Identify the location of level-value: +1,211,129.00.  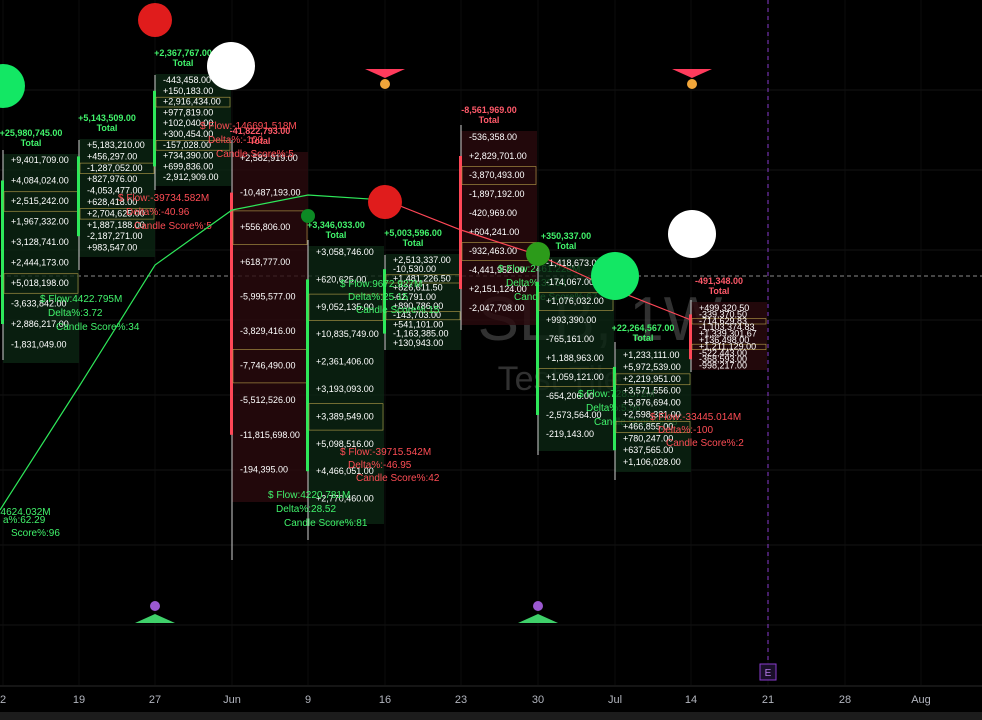
(727, 346).